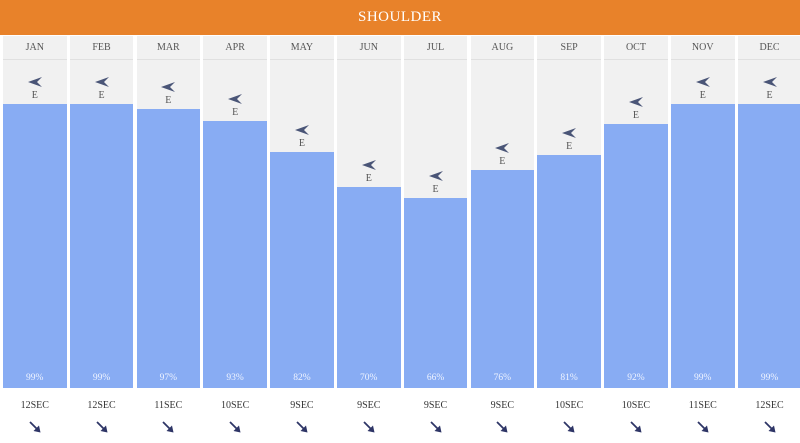  Describe the element at coordinates (369, 378) in the screenshot. I see `bar-value-label: 70%` at that location.